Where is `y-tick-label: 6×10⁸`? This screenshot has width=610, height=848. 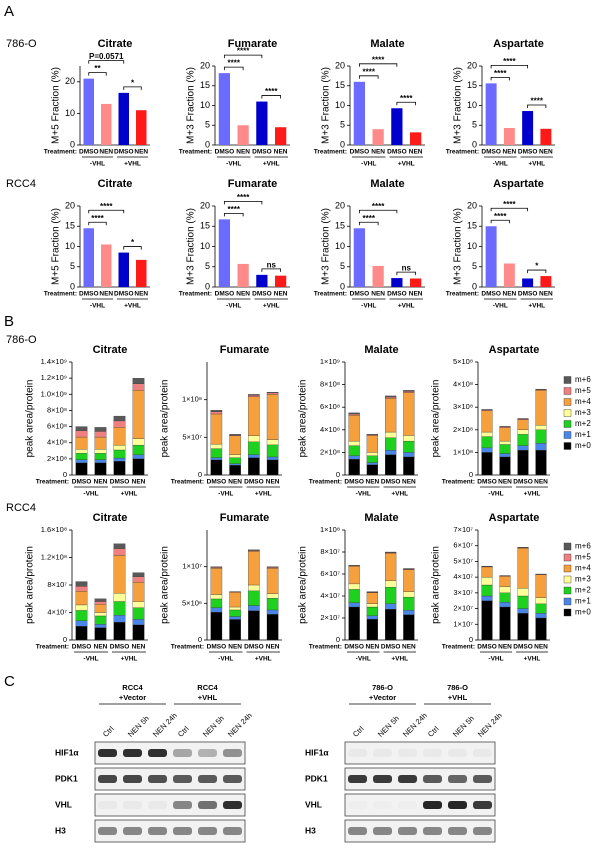
y-tick-label: 6×10⁸ is located at coordinates (57, 426).